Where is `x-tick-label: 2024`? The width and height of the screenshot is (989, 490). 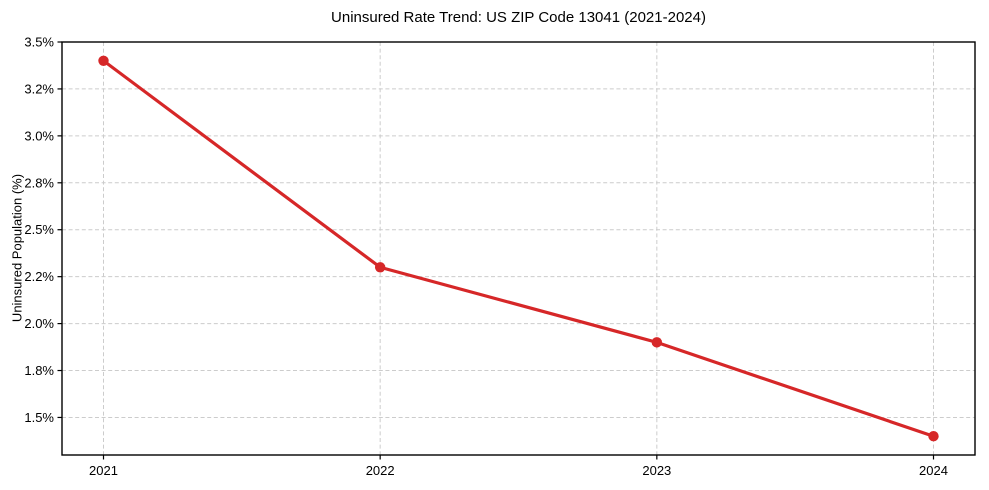
x-tick-label: 2024 is located at coordinates (933, 470).